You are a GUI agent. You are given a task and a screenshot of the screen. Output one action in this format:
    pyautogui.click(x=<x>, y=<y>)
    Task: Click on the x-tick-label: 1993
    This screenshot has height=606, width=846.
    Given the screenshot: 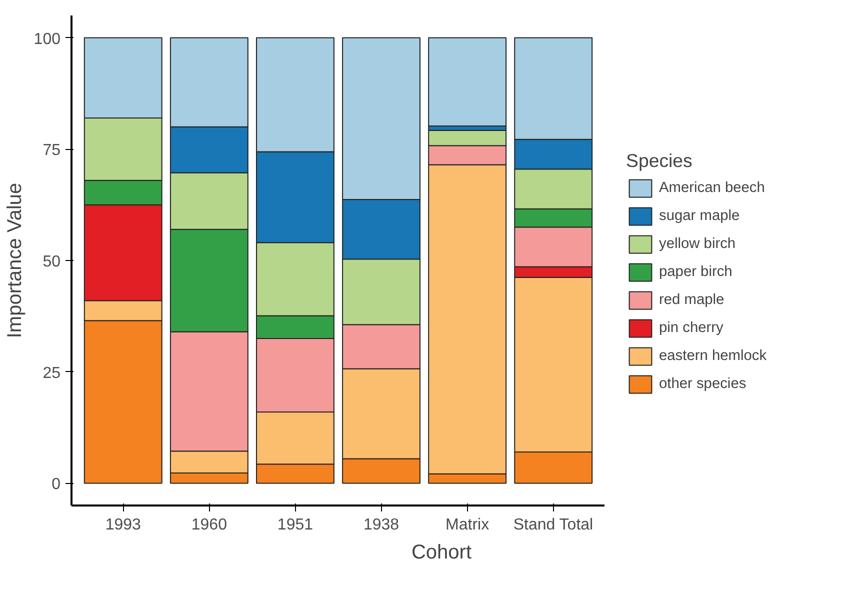 What is the action you would take?
    pyautogui.click(x=123, y=525)
    